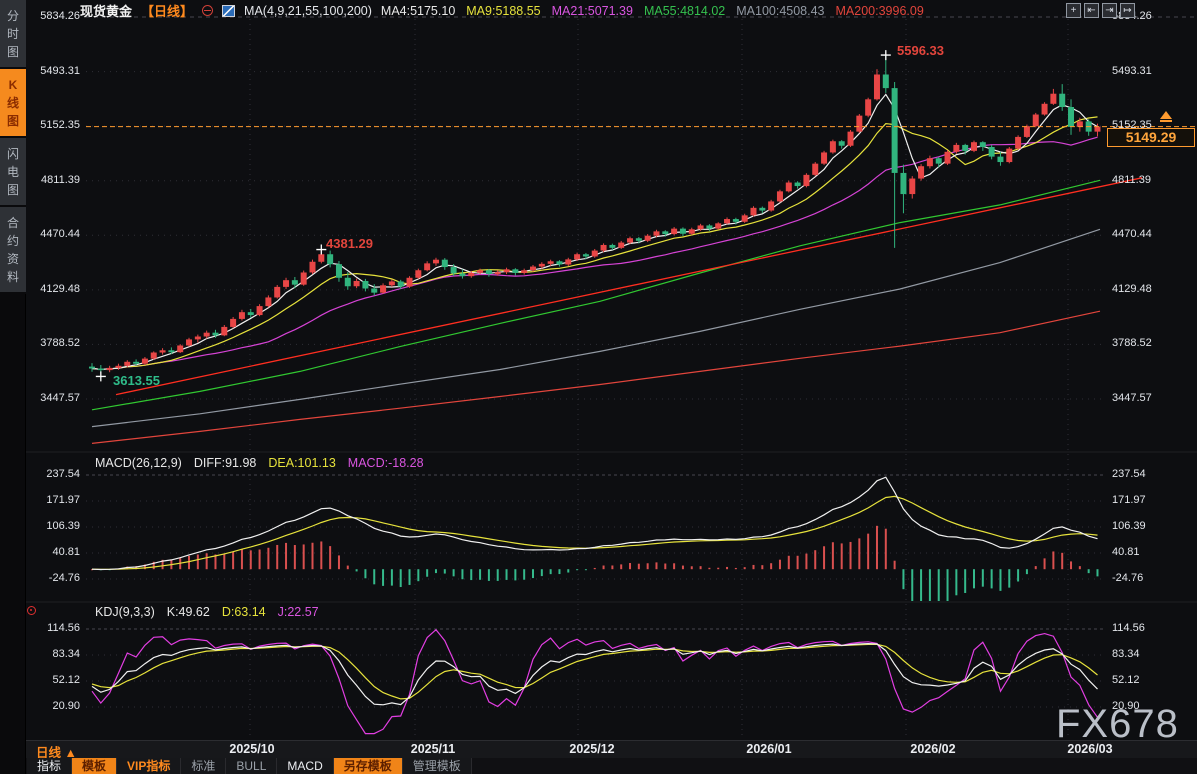  I want to click on macd-diff-value: DIFF:91.98, so click(225, 463).